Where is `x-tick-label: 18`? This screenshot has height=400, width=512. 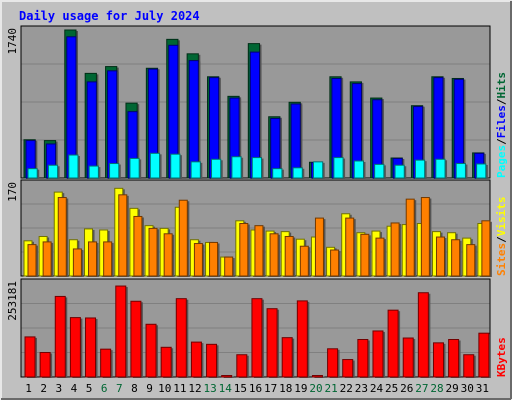 x-tick-label: 18 is located at coordinates (285, 388).